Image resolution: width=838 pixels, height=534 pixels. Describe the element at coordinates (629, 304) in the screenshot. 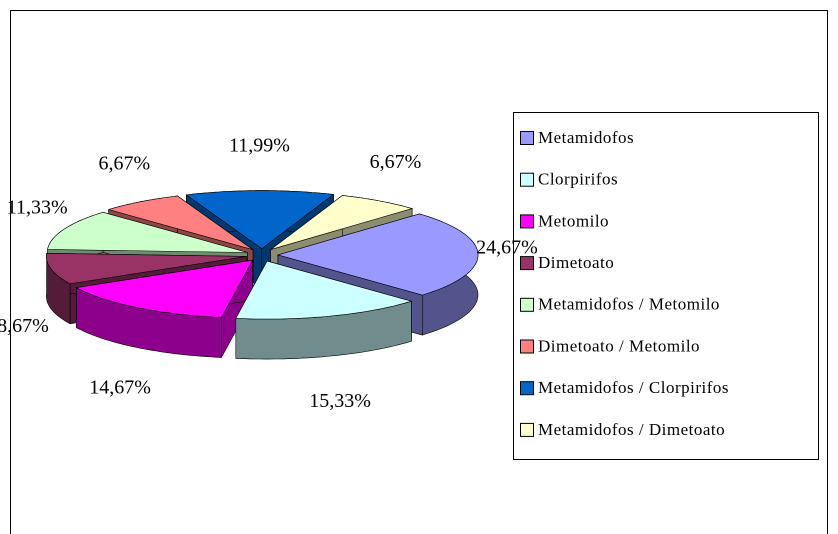

I see `legend-label: Metamidofos / Metomilo` at that location.